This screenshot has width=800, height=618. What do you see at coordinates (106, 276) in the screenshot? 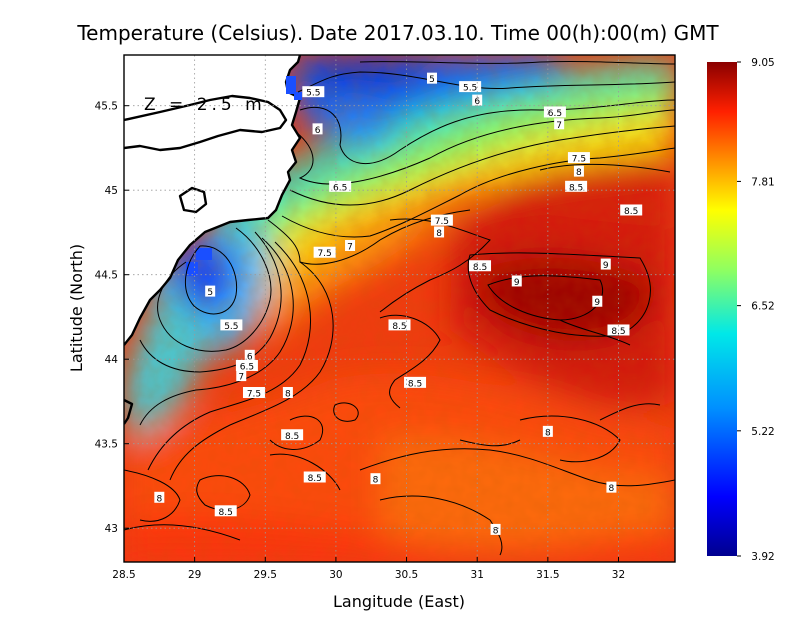
I see `y-tick-label: 44.5` at bounding box center [106, 276].